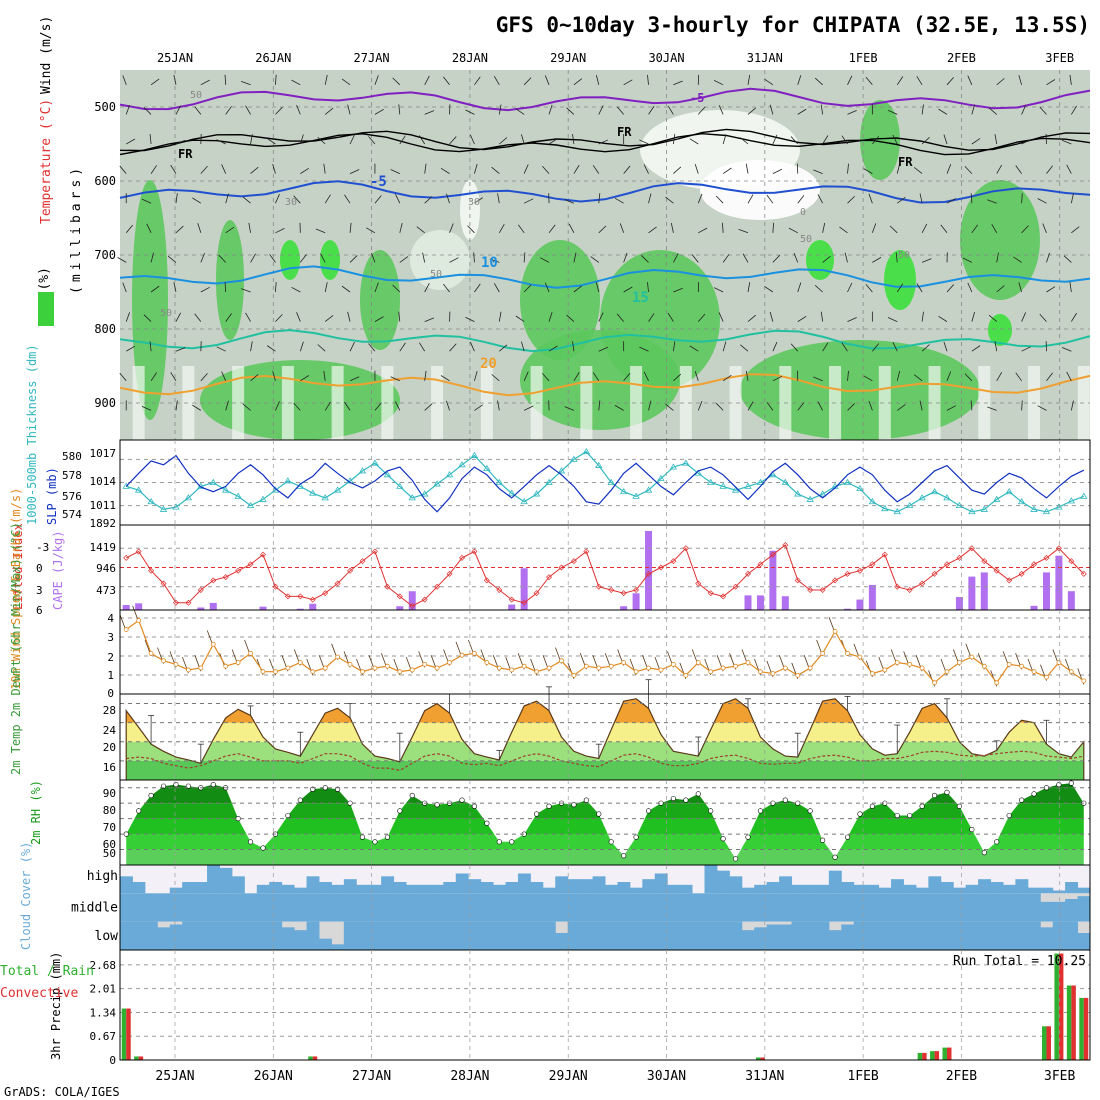 The height and width of the screenshot is (1100, 1100). What do you see at coordinates (488, 364) in the screenshot?
I see `isotherm-label: 20` at bounding box center [488, 364].